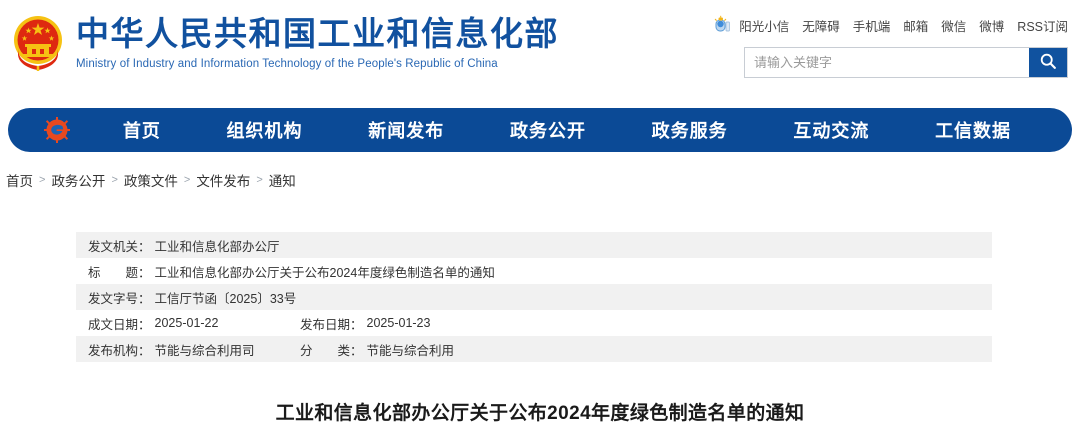 This screenshot has width=1080, height=430. Describe the element at coordinates (217, 246) in the screenshot. I see `info-value: 工业和信息化部办公厅` at that location.